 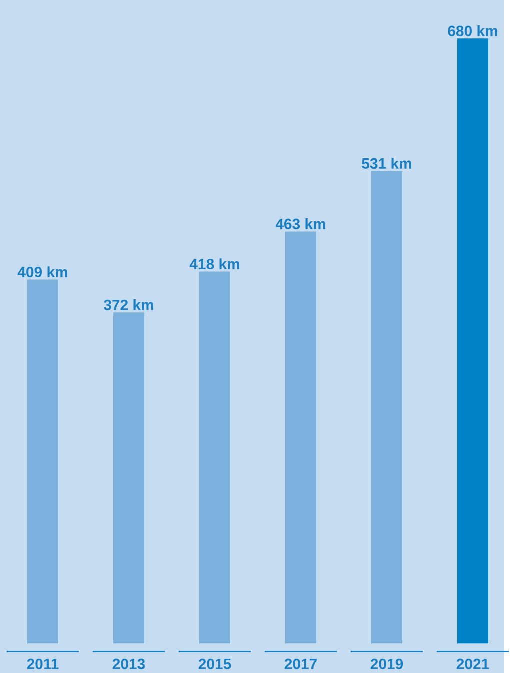 What do you see at coordinates (215, 264) in the screenshot?
I see `data-label: 418 km` at bounding box center [215, 264].